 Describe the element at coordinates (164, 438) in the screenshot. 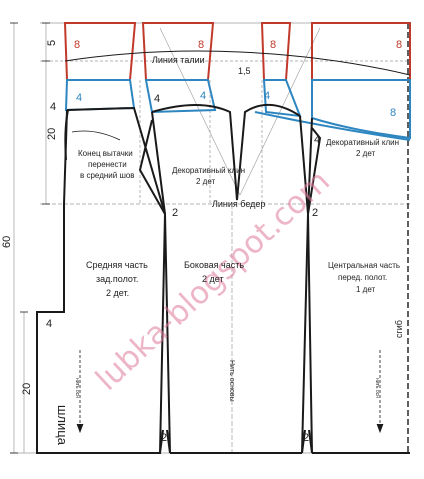

I see `num-2-hem-left: 2` at that location.